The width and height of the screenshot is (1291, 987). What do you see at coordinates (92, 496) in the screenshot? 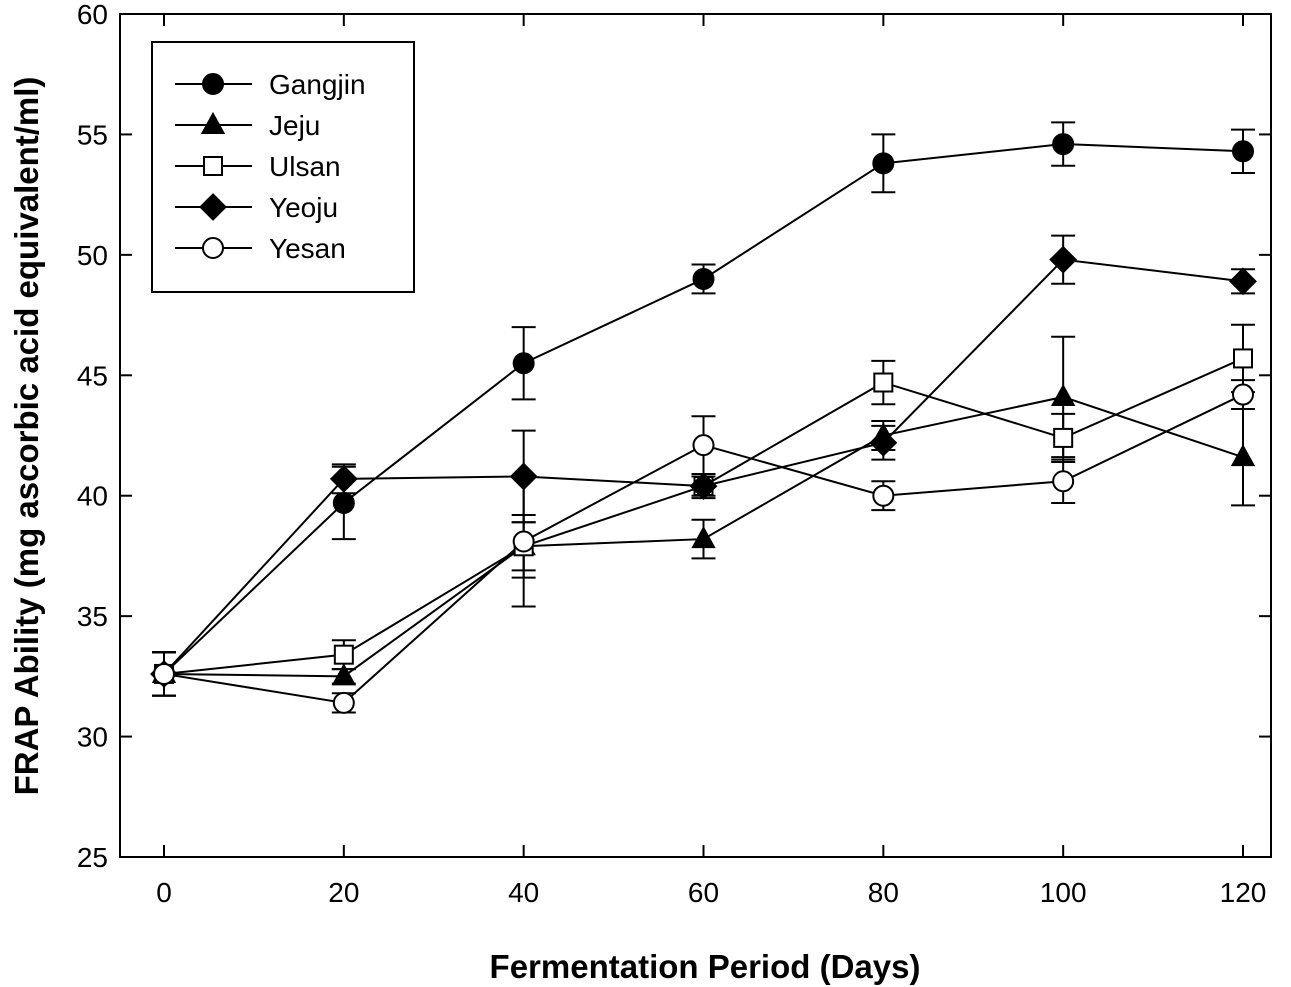
I see `y-tick-label: 40` at bounding box center [92, 496].